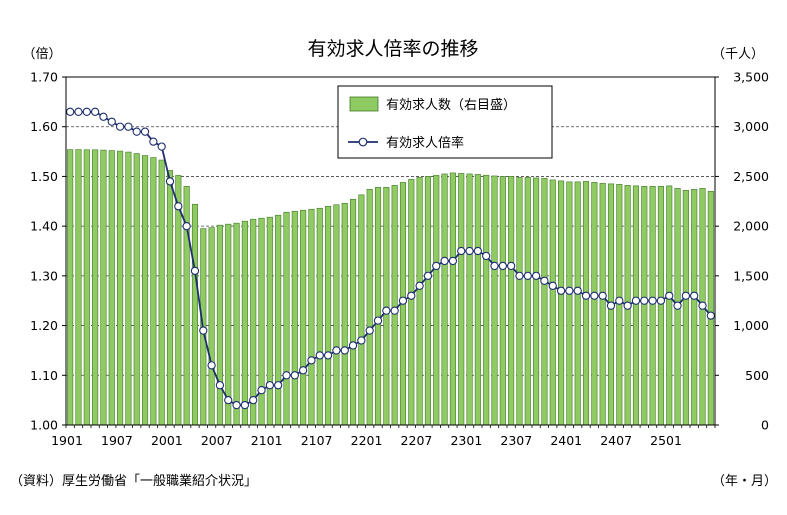 The height and width of the screenshot is (515, 787). What do you see at coordinates (466, 440) in the screenshot?
I see `x-tick-label: 2301` at bounding box center [466, 440].